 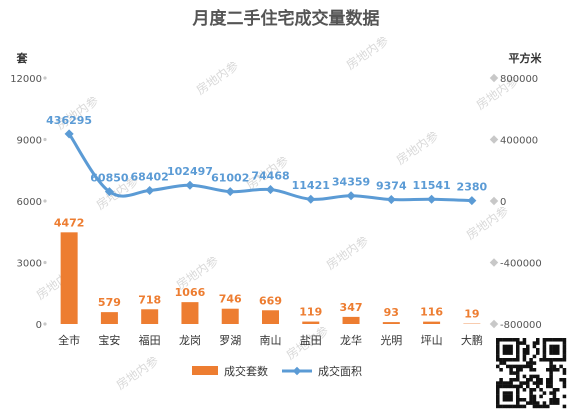 I want to click on line-value-label: 34359, so click(x=351, y=182).